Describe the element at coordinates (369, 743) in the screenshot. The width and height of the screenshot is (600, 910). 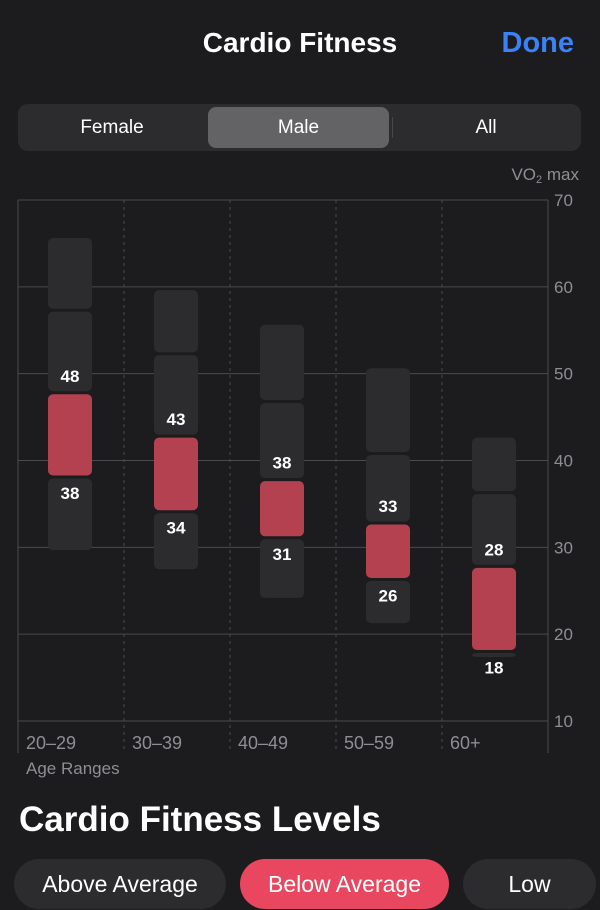
I see `x-tick-label: 50–59` at that location.